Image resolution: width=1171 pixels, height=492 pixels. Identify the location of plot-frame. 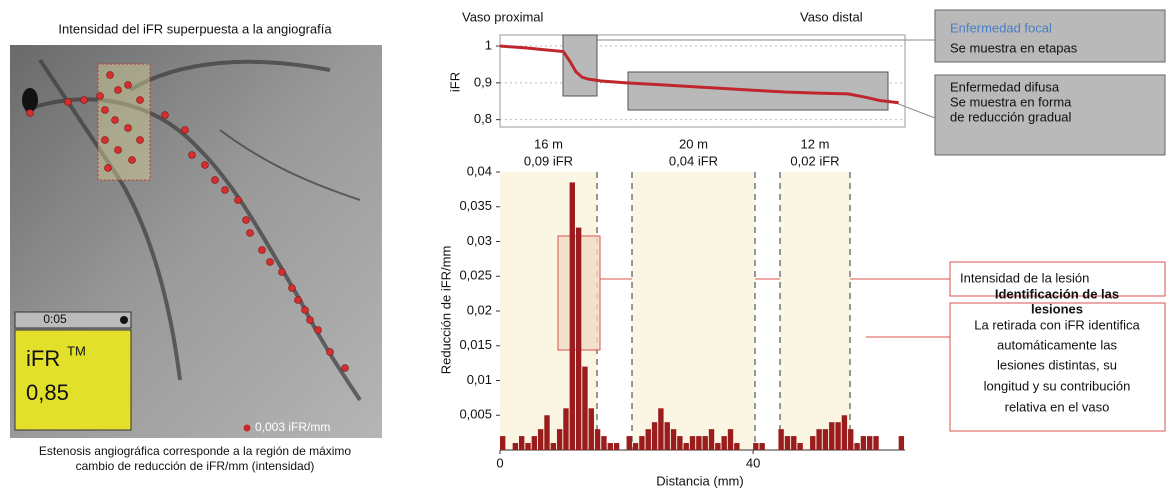
(702, 81).